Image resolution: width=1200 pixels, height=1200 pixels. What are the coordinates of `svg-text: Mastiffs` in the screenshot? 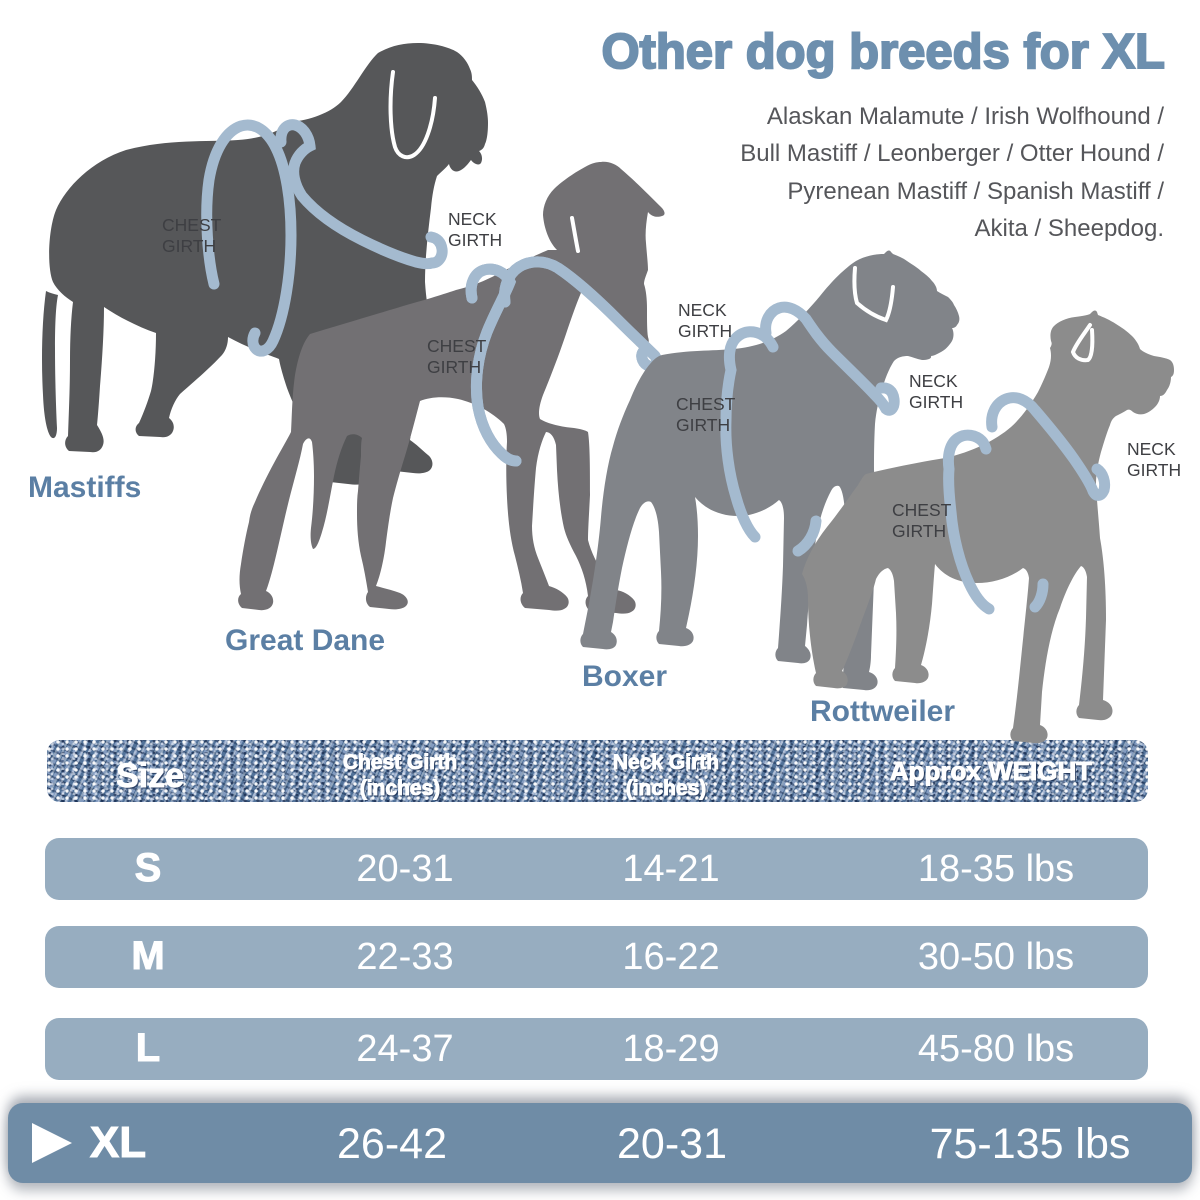 It's located at (84, 487).